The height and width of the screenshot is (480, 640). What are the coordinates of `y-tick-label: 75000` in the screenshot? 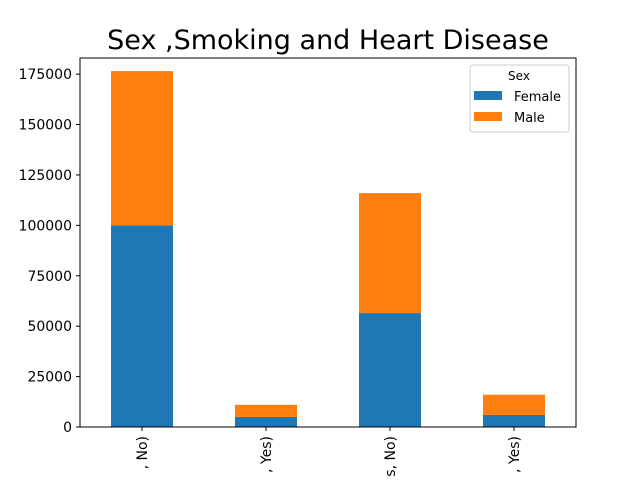 It's located at (49, 277).